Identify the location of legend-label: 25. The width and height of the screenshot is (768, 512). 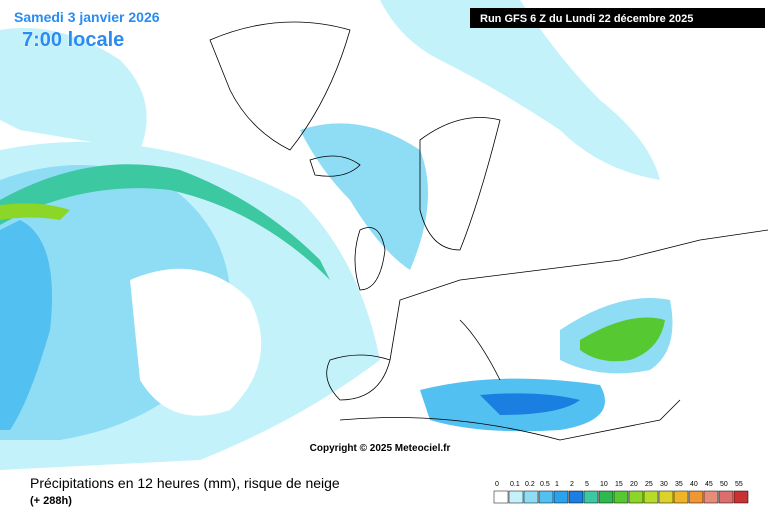
(649, 484).